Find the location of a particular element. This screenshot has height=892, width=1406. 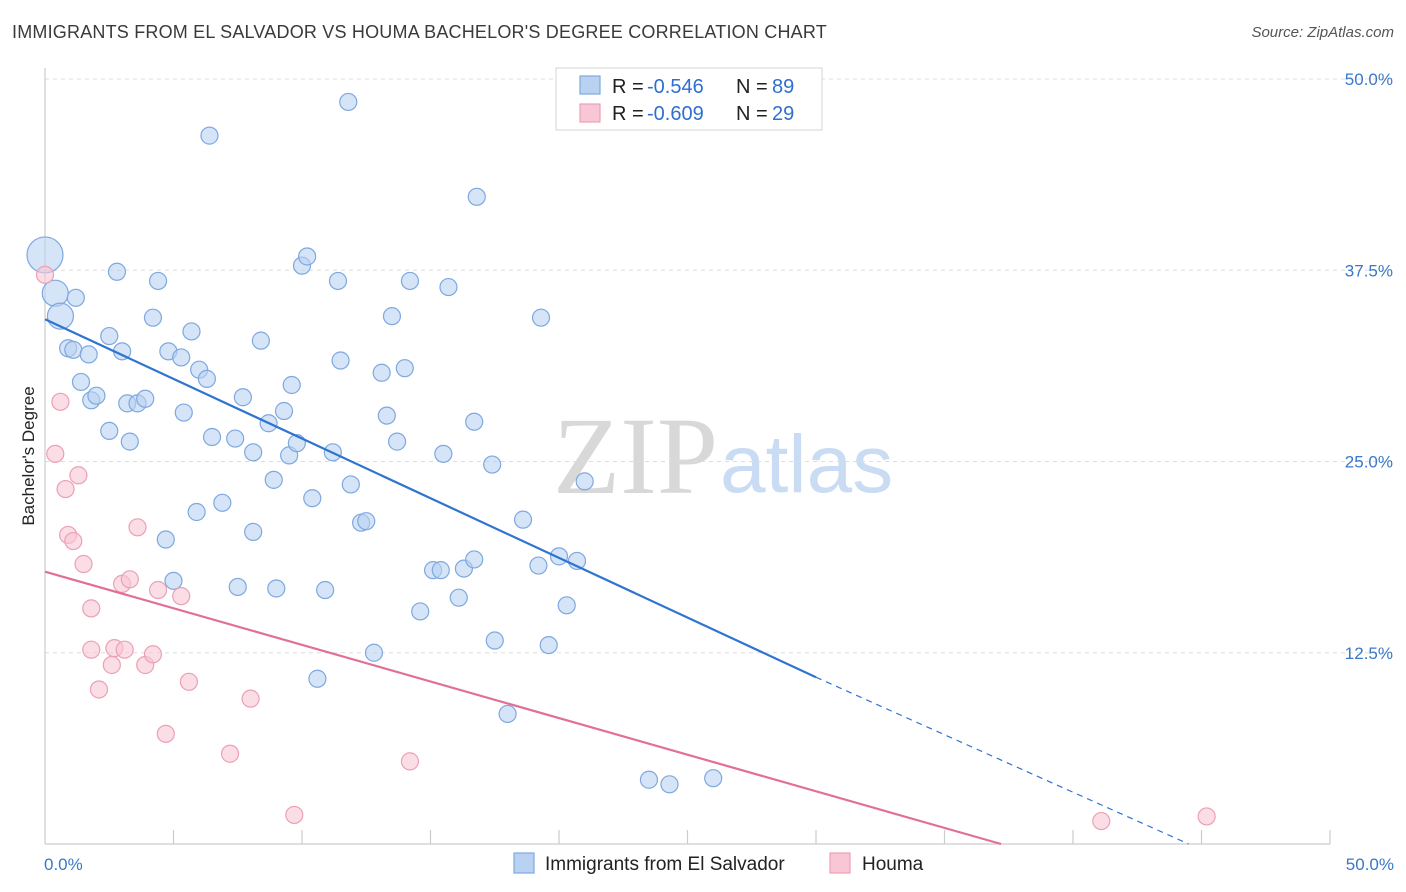

series-legend-swatch-pink is located at coordinates (840, 863).